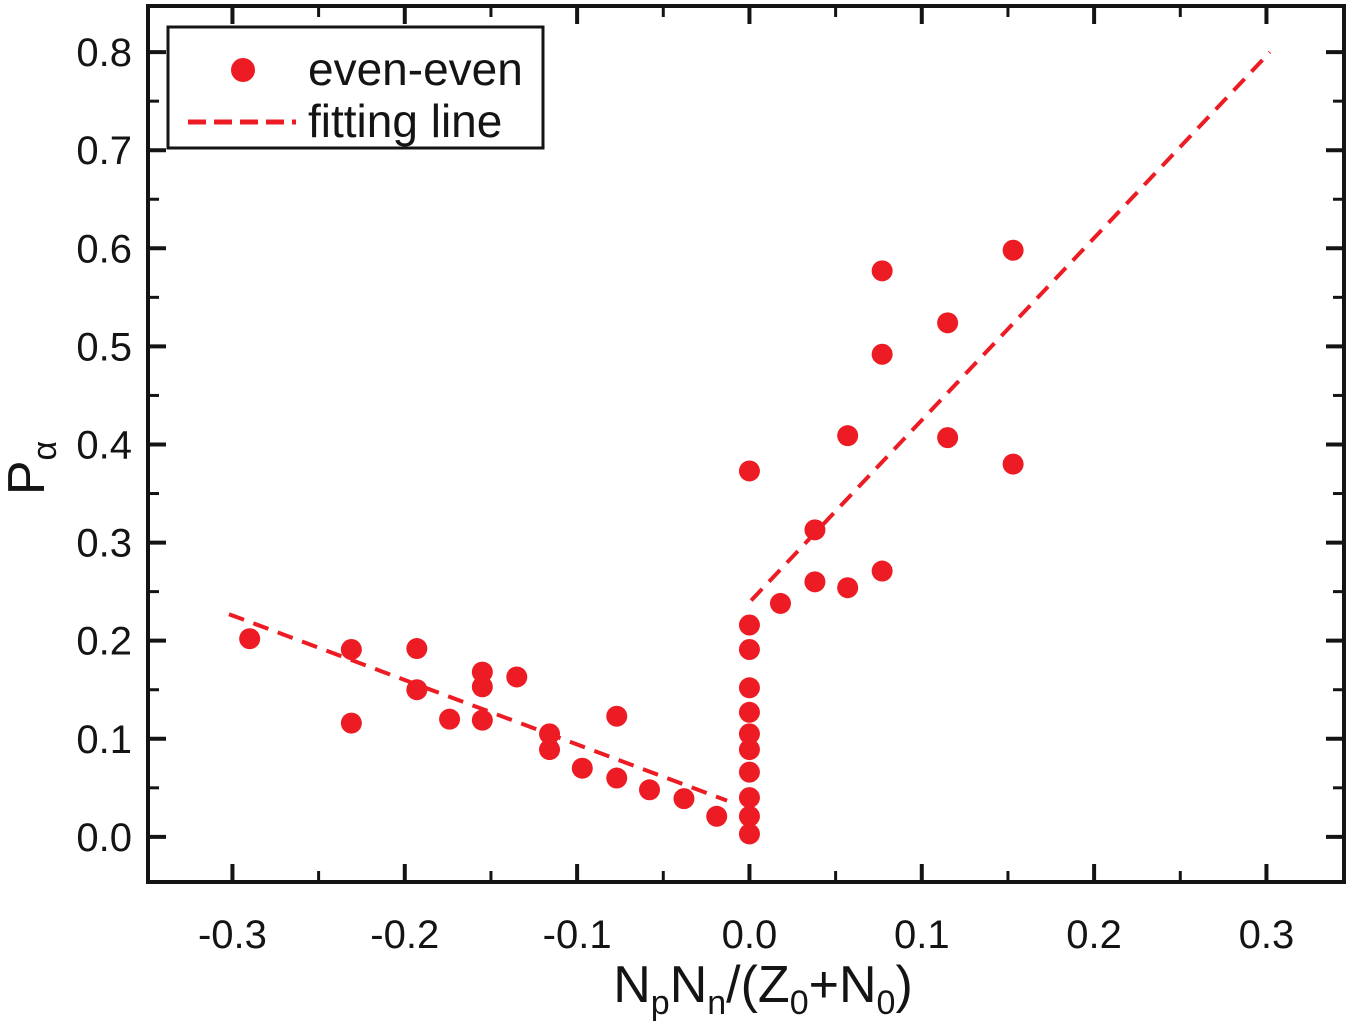 Image resolution: width=1358 pixels, height=1033 pixels. I want to click on x-tick-label: -0.2, so click(404, 935).